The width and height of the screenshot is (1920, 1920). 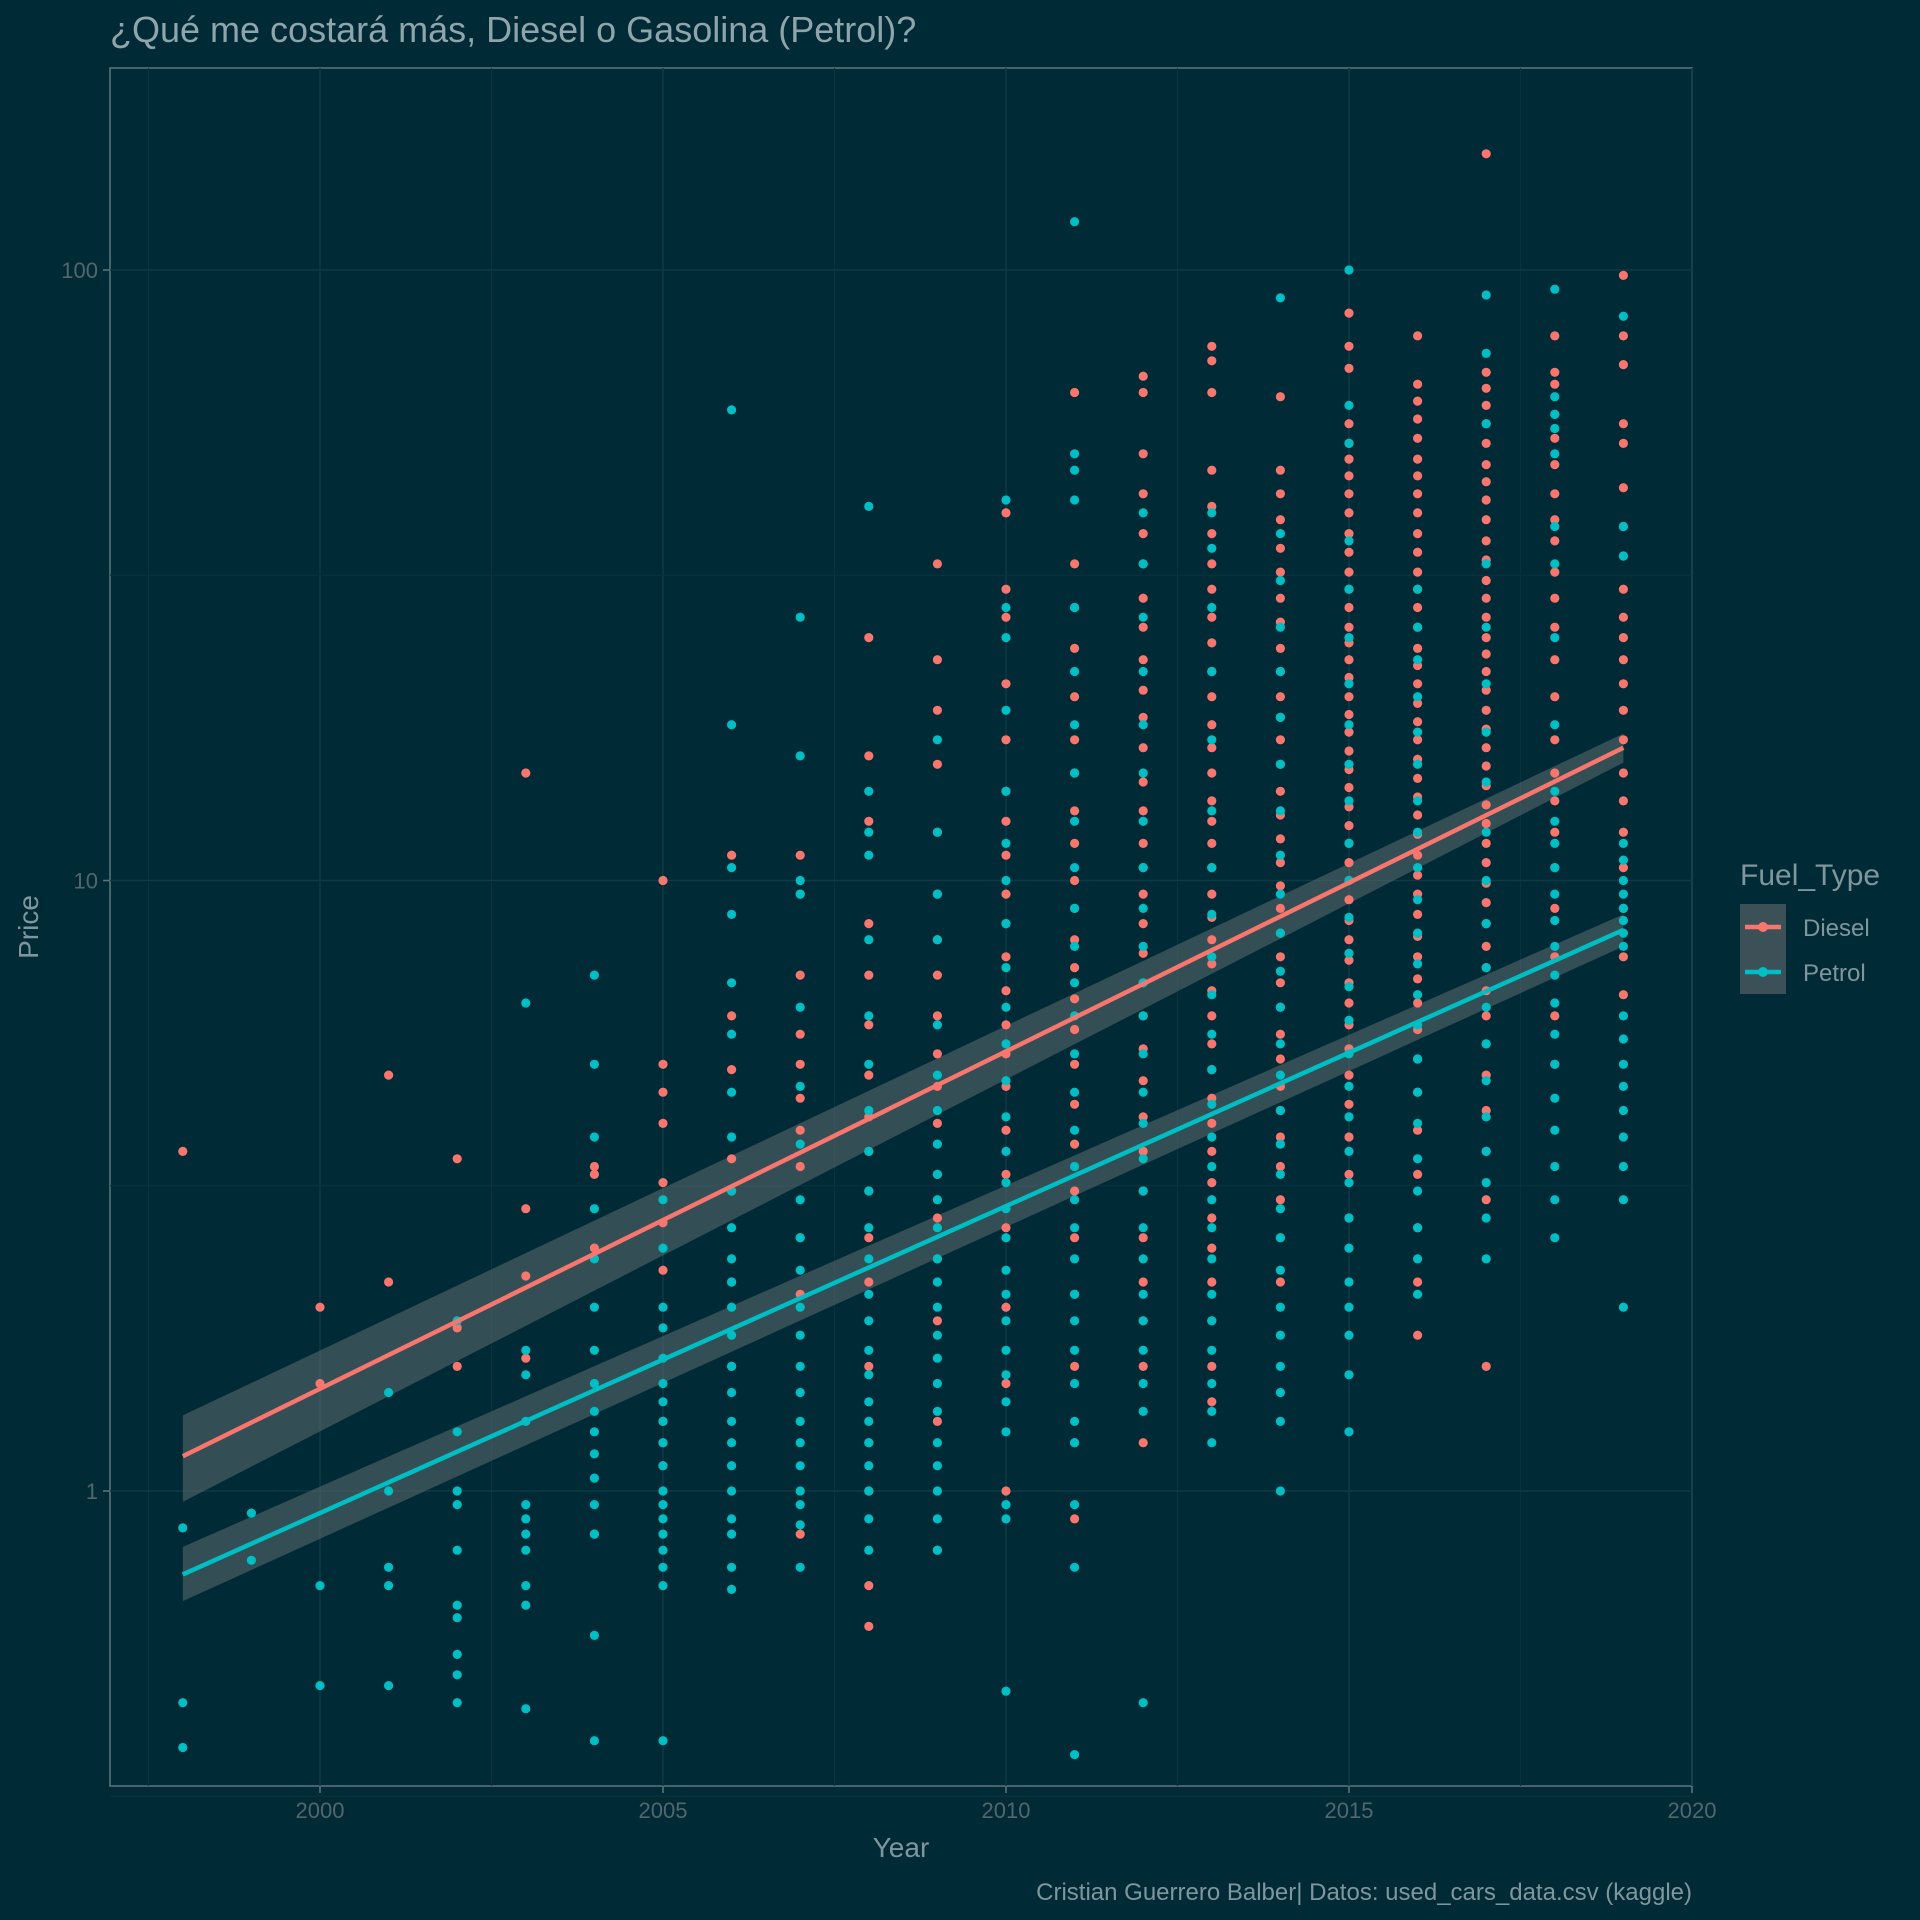 I want to click on legend: Fuel_Type Diesel Petrol, so click(x=1810, y=926).